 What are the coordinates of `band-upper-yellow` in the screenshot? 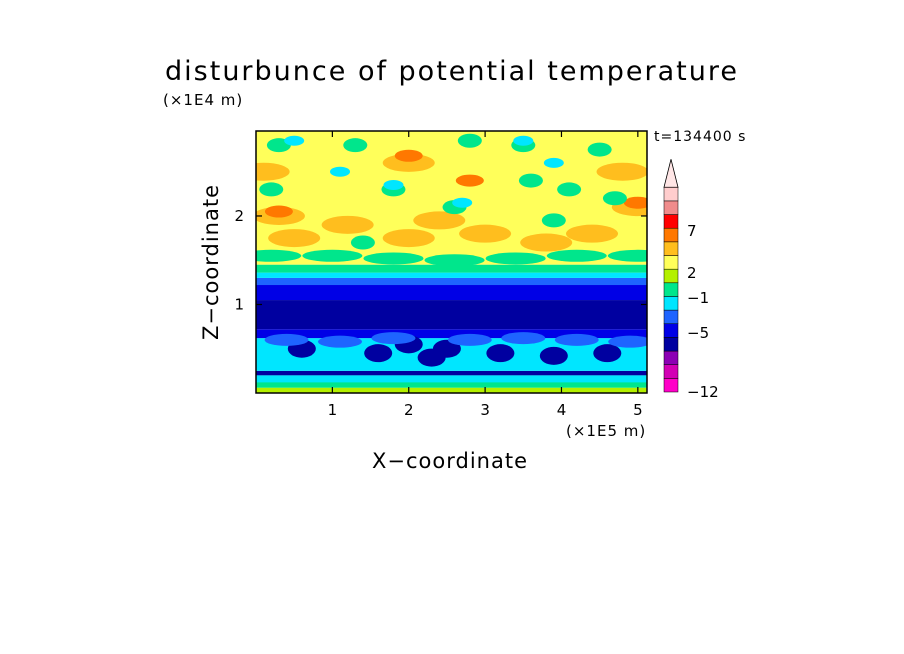 It's located at (451, 198).